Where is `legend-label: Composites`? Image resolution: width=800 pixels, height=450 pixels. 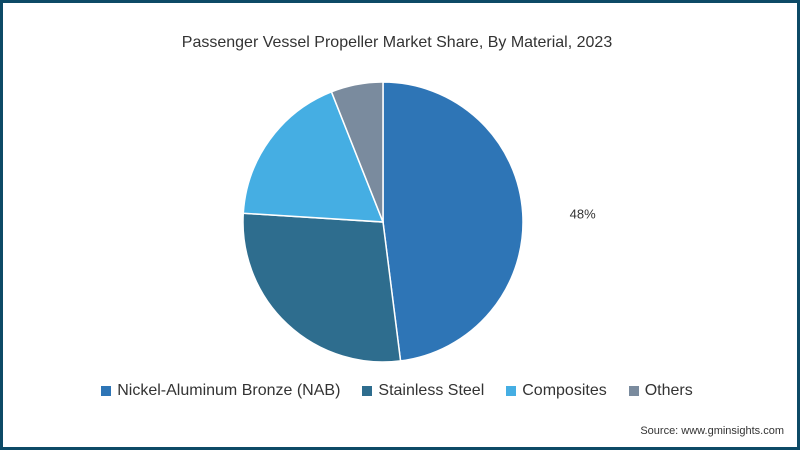
legend-label: Composites is located at coordinates (564, 390).